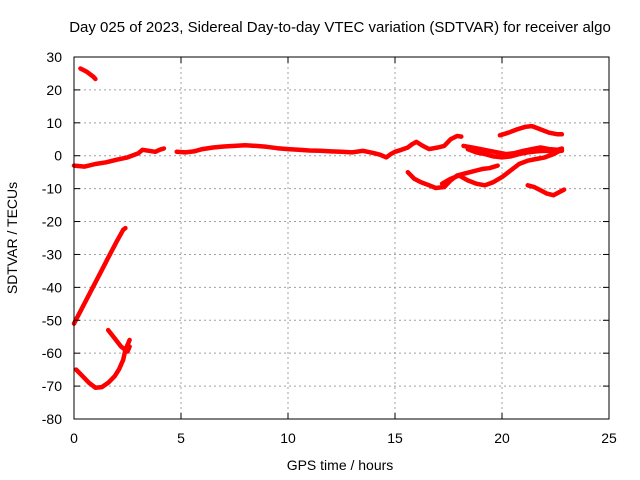 The width and height of the screenshot is (640, 480). What do you see at coordinates (319, 146) in the screenshot?
I see `series-line-seg-main-mid` at bounding box center [319, 146].